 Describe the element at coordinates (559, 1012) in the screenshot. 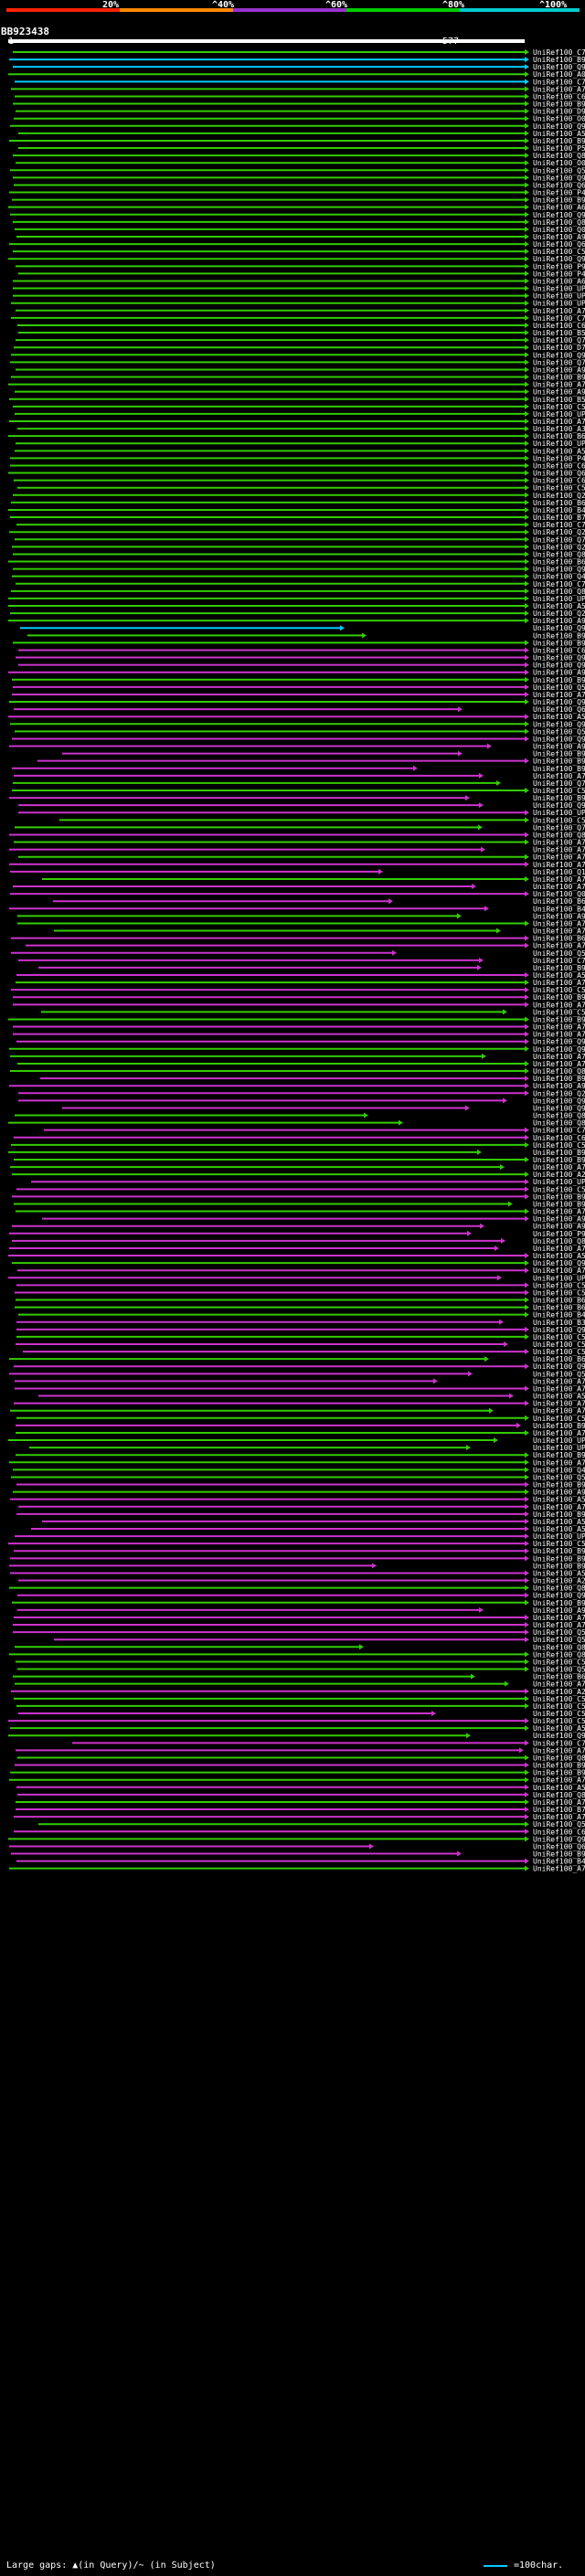

I see `hit-label: UniRef100_C5XRU7` at that location.